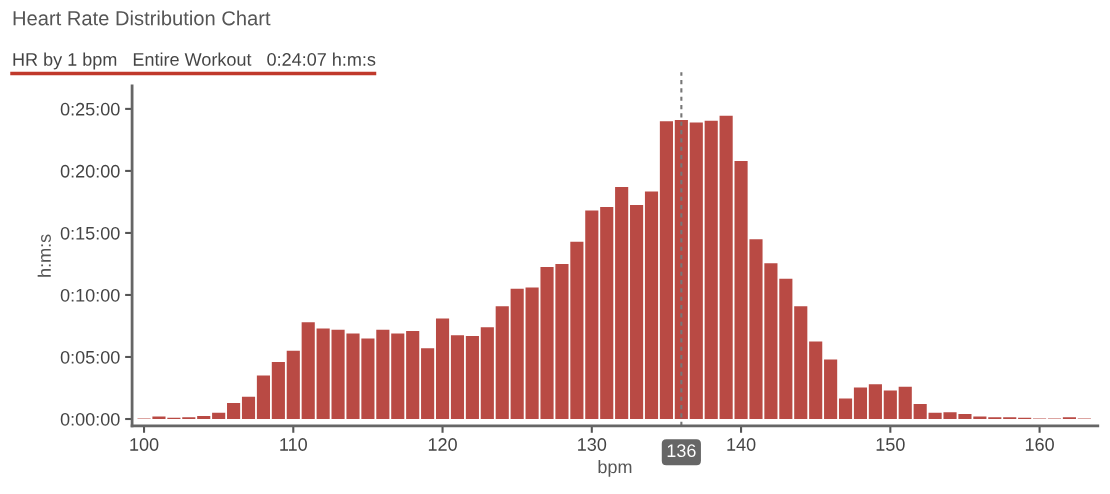 This screenshot has height=494, width=1110. Describe the element at coordinates (615, 468) in the screenshot. I see `x-axis-title: bpm` at that location.